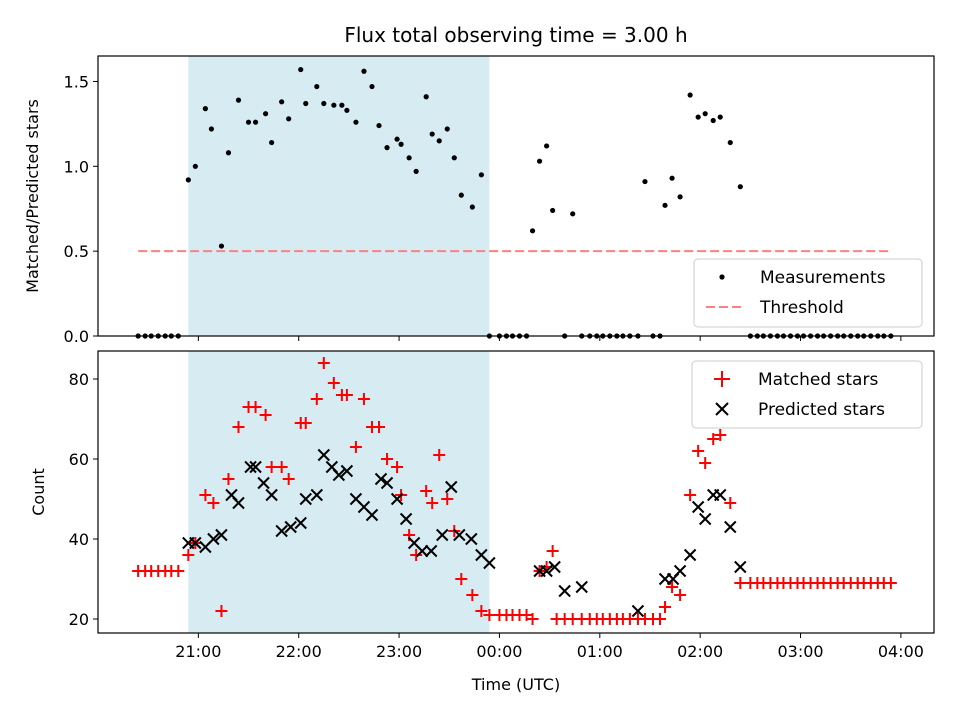 The width and height of the screenshot is (960, 720). I want to click on count-y-tick-label: 20, so click(79, 619).